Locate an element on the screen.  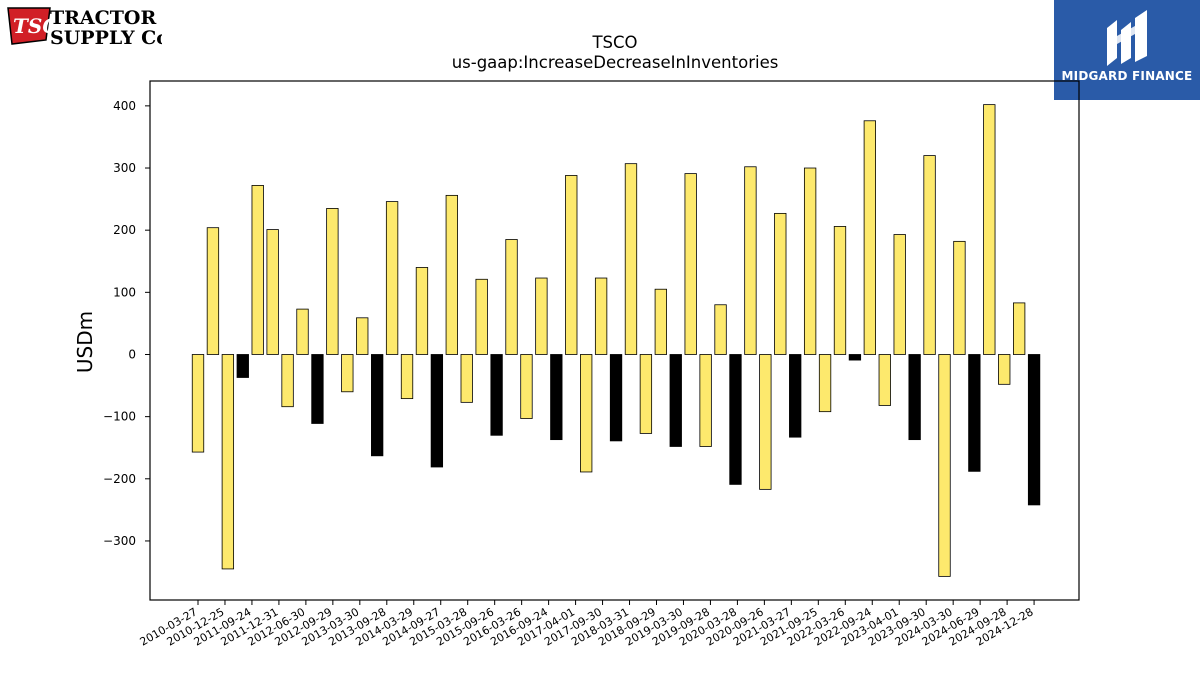
tsc-line1: TRACTOR is located at coordinates (103, 18).